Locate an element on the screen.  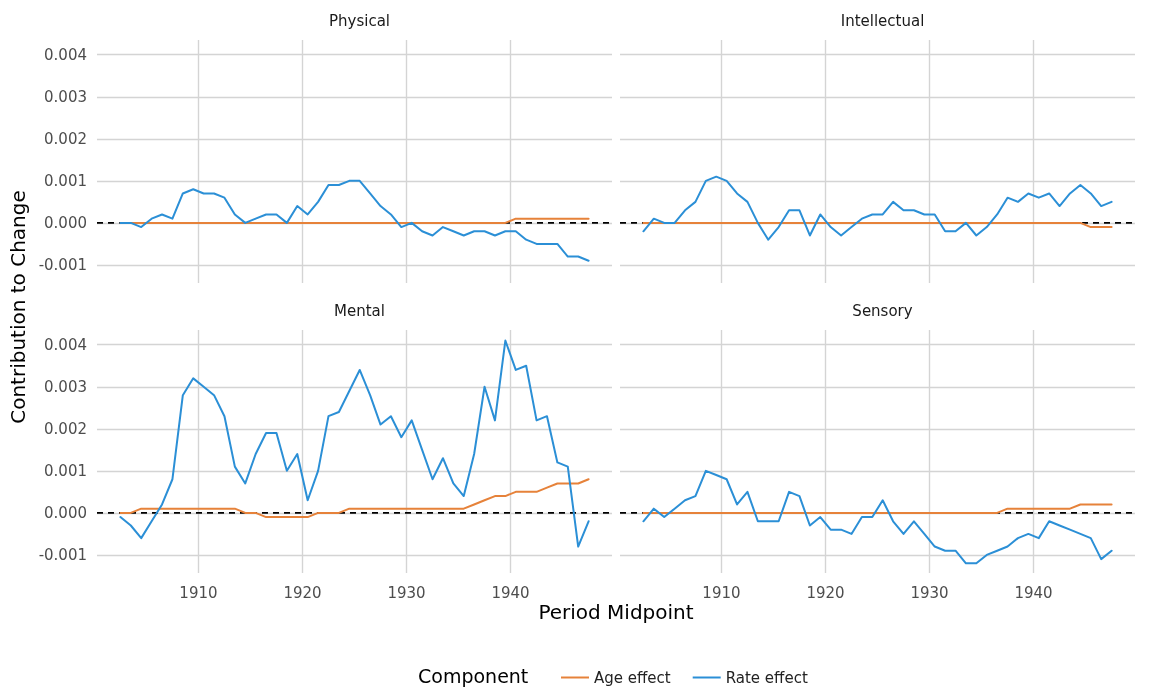
legend-title: Component is located at coordinates (473, 676).